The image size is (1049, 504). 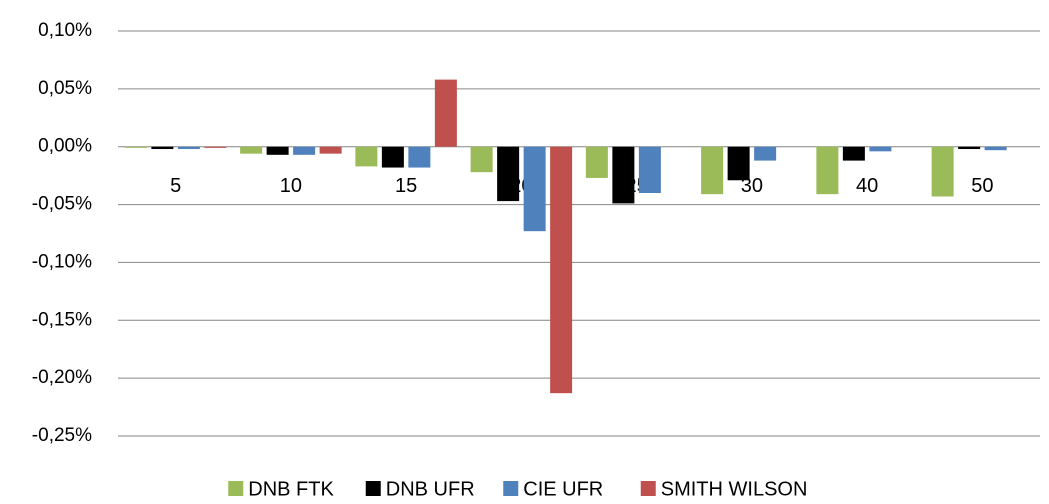 I want to click on y-tick-label: -0,10%, so click(x=62, y=261).